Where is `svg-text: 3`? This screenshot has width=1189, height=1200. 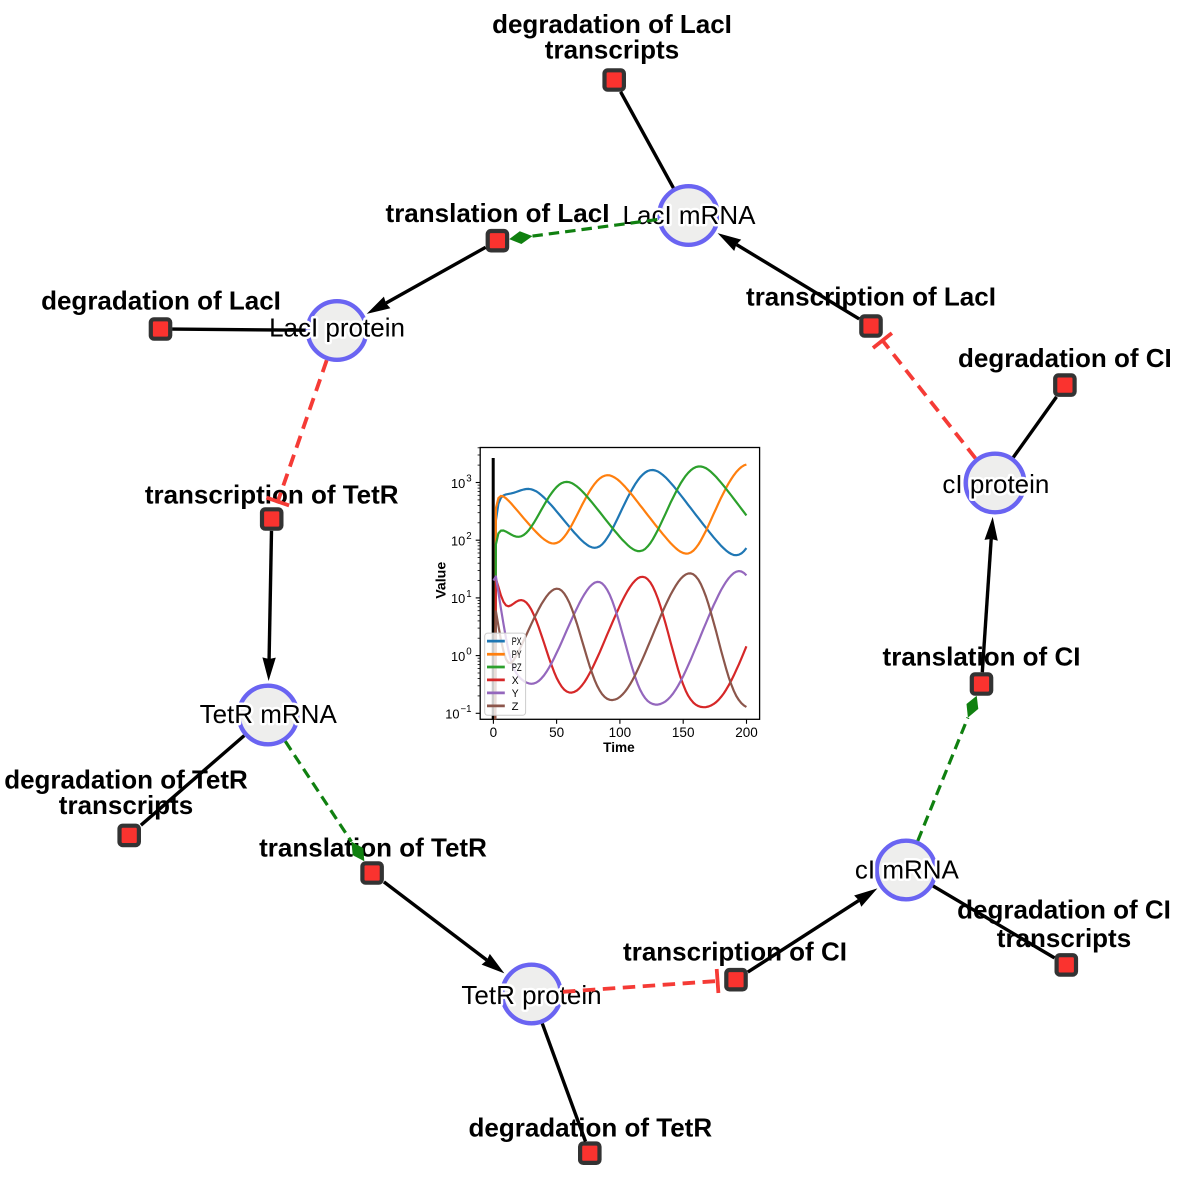 svg-text: 3 is located at coordinates (468, 478).